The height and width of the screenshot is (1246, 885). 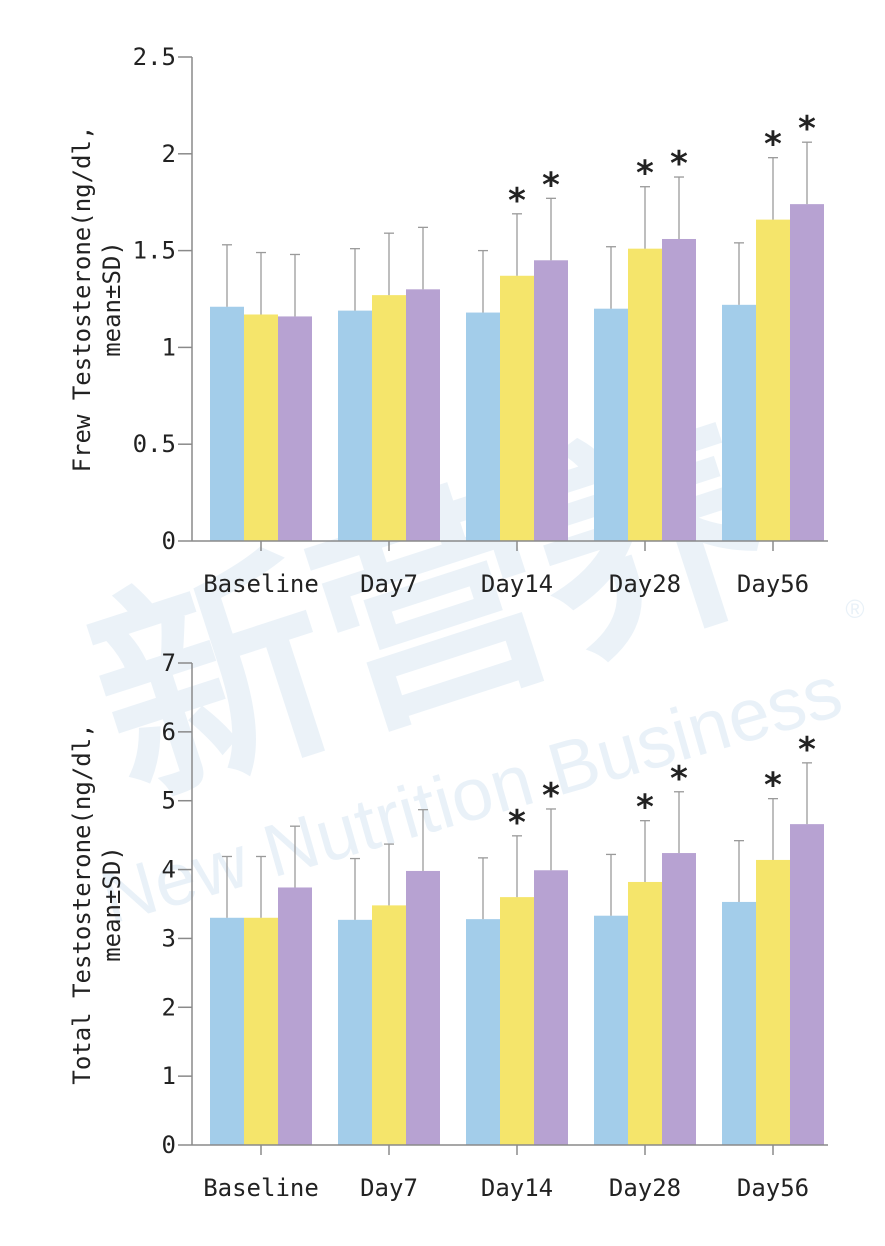 I want to click on y-tick-label: 0.5, so click(x=154, y=444).